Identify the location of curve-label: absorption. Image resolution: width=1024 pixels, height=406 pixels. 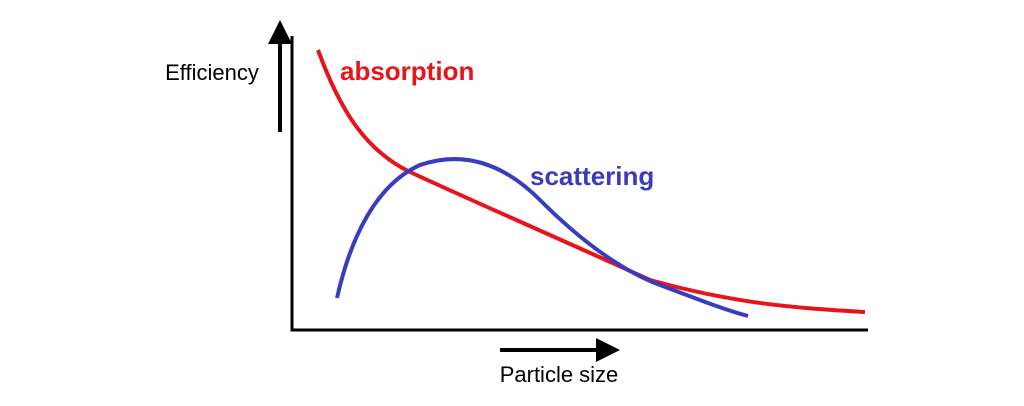
(407, 71).